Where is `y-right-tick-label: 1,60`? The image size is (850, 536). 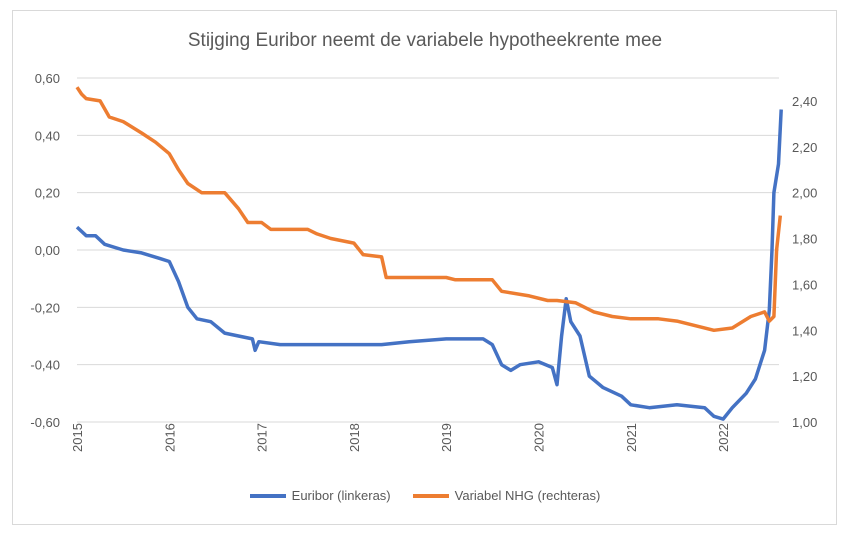 y-right-tick-label: 1,60 is located at coordinates (804, 284).